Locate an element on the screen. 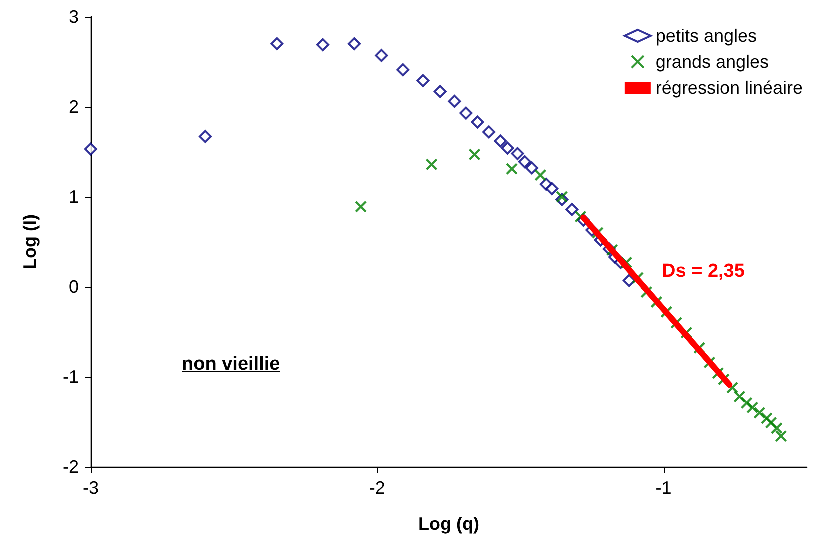 The height and width of the screenshot is (549, 823). y-tick-label: 2 is located at coordinates (73, 107).